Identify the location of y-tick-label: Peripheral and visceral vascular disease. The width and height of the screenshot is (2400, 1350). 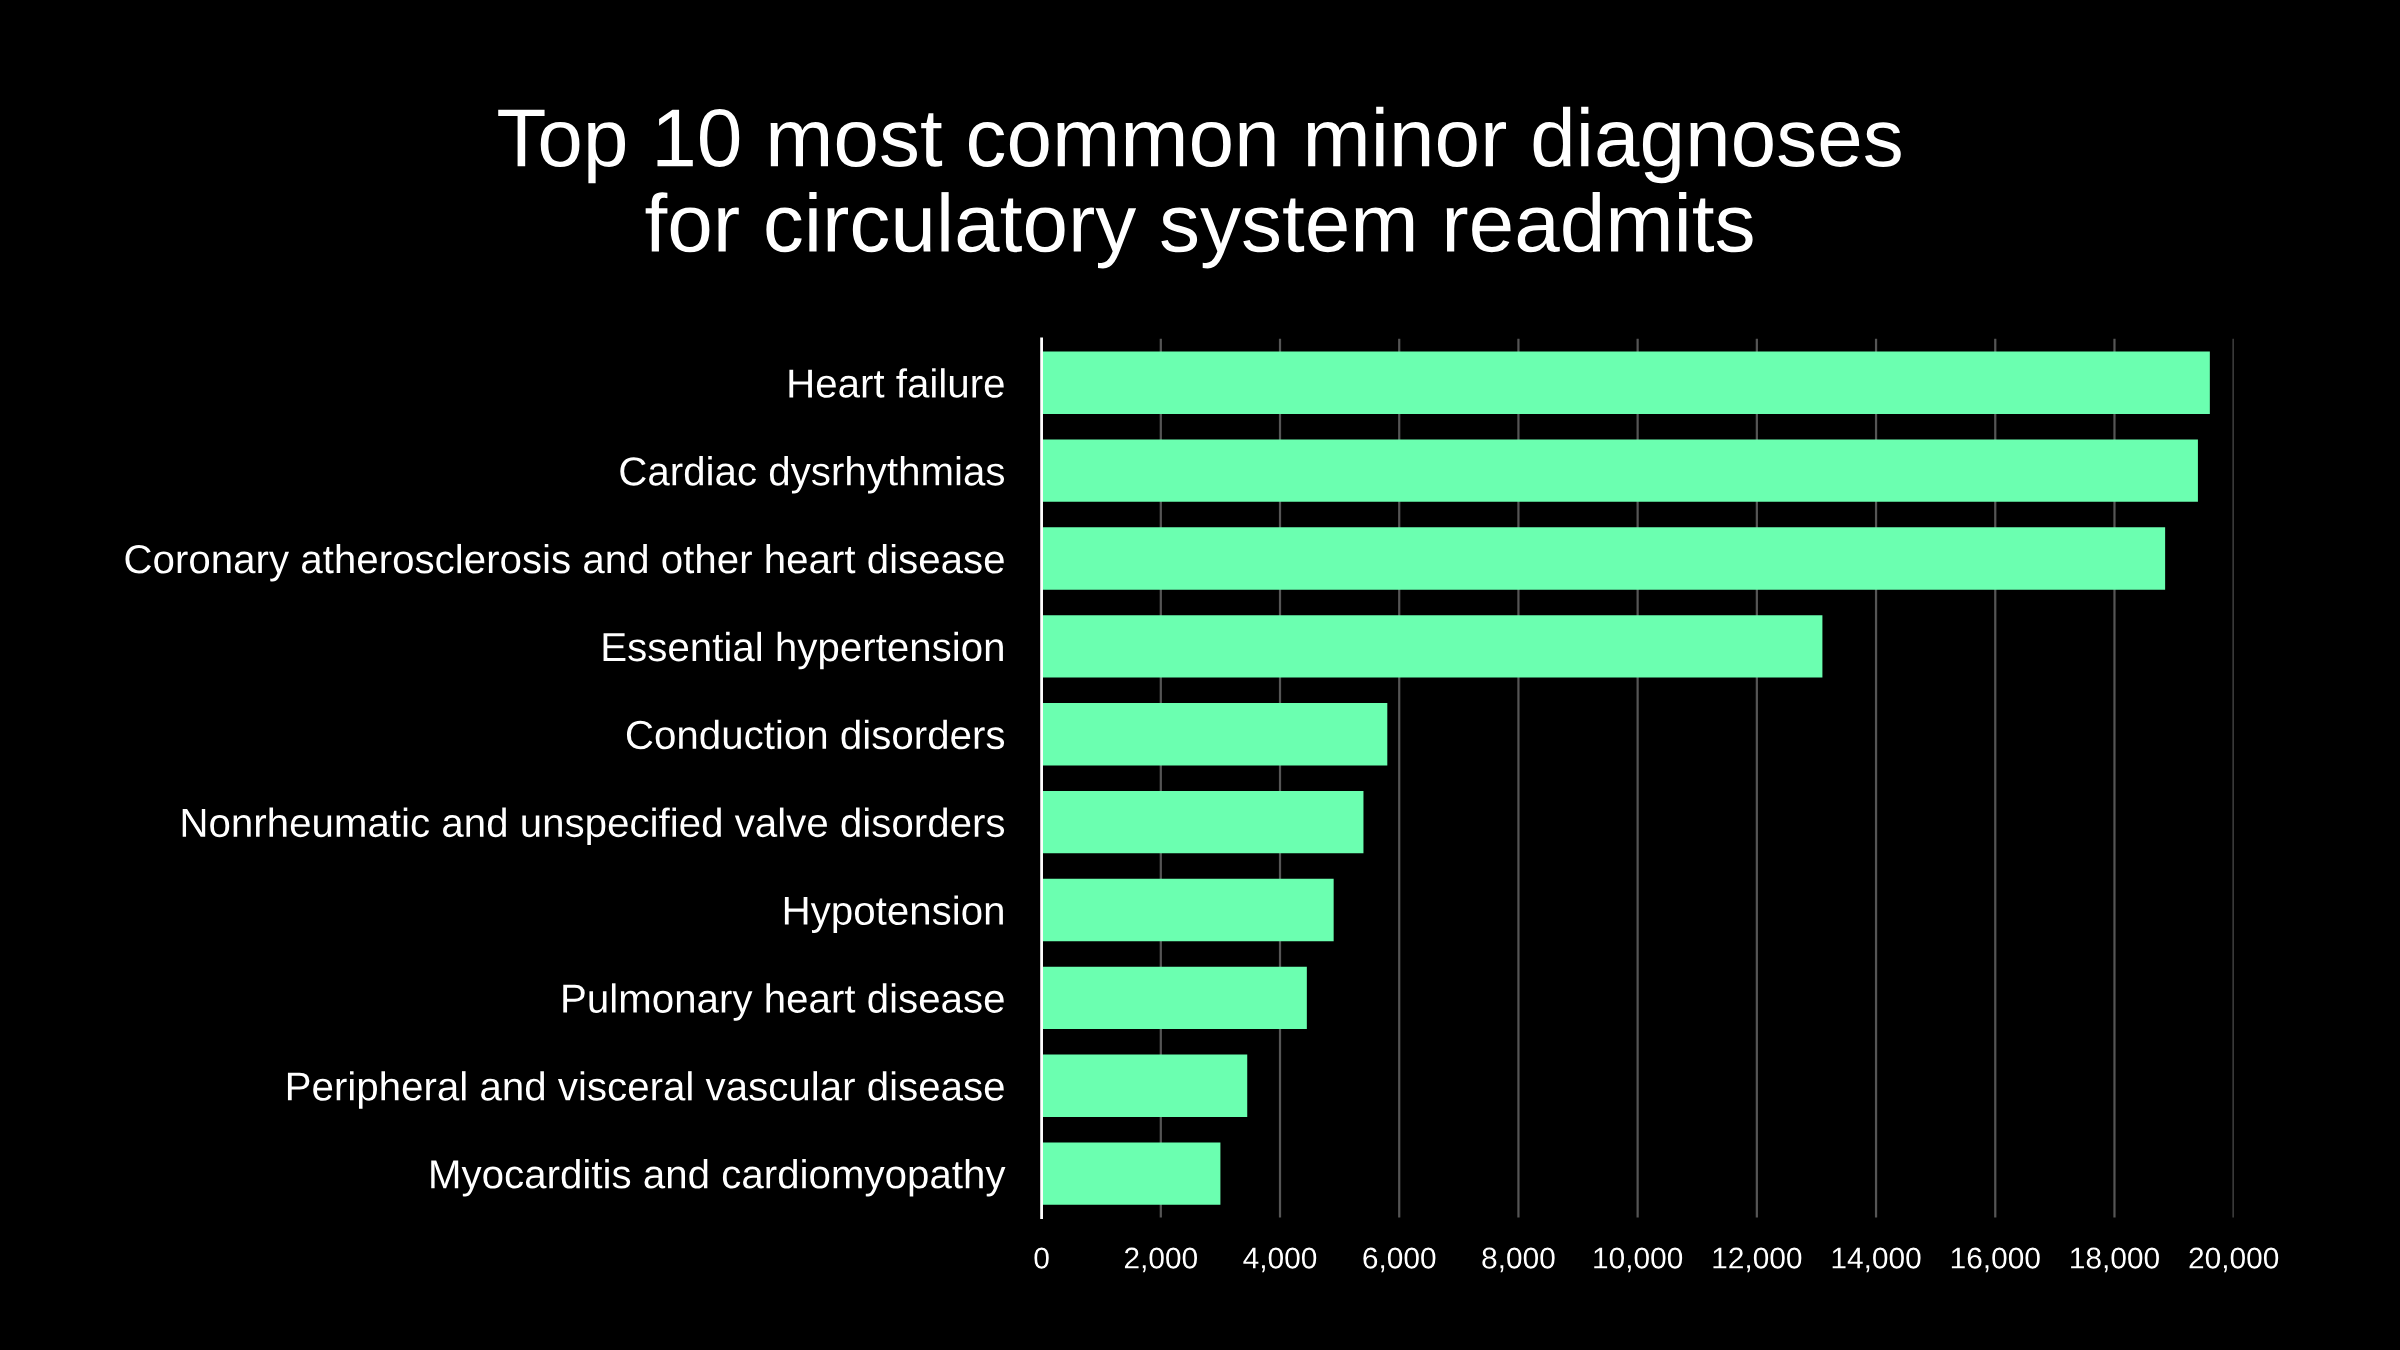
(645, 1090).